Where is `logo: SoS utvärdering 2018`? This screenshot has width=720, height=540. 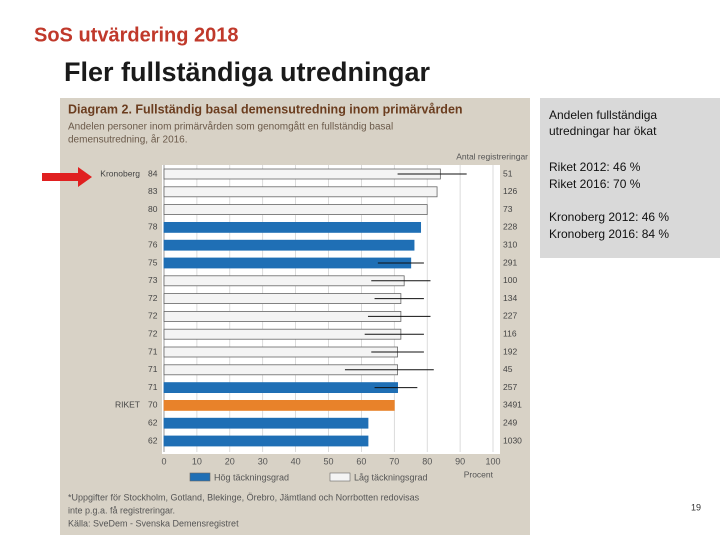
logo: SoS utvärdering 2018 is located at coordinates (136, 35).